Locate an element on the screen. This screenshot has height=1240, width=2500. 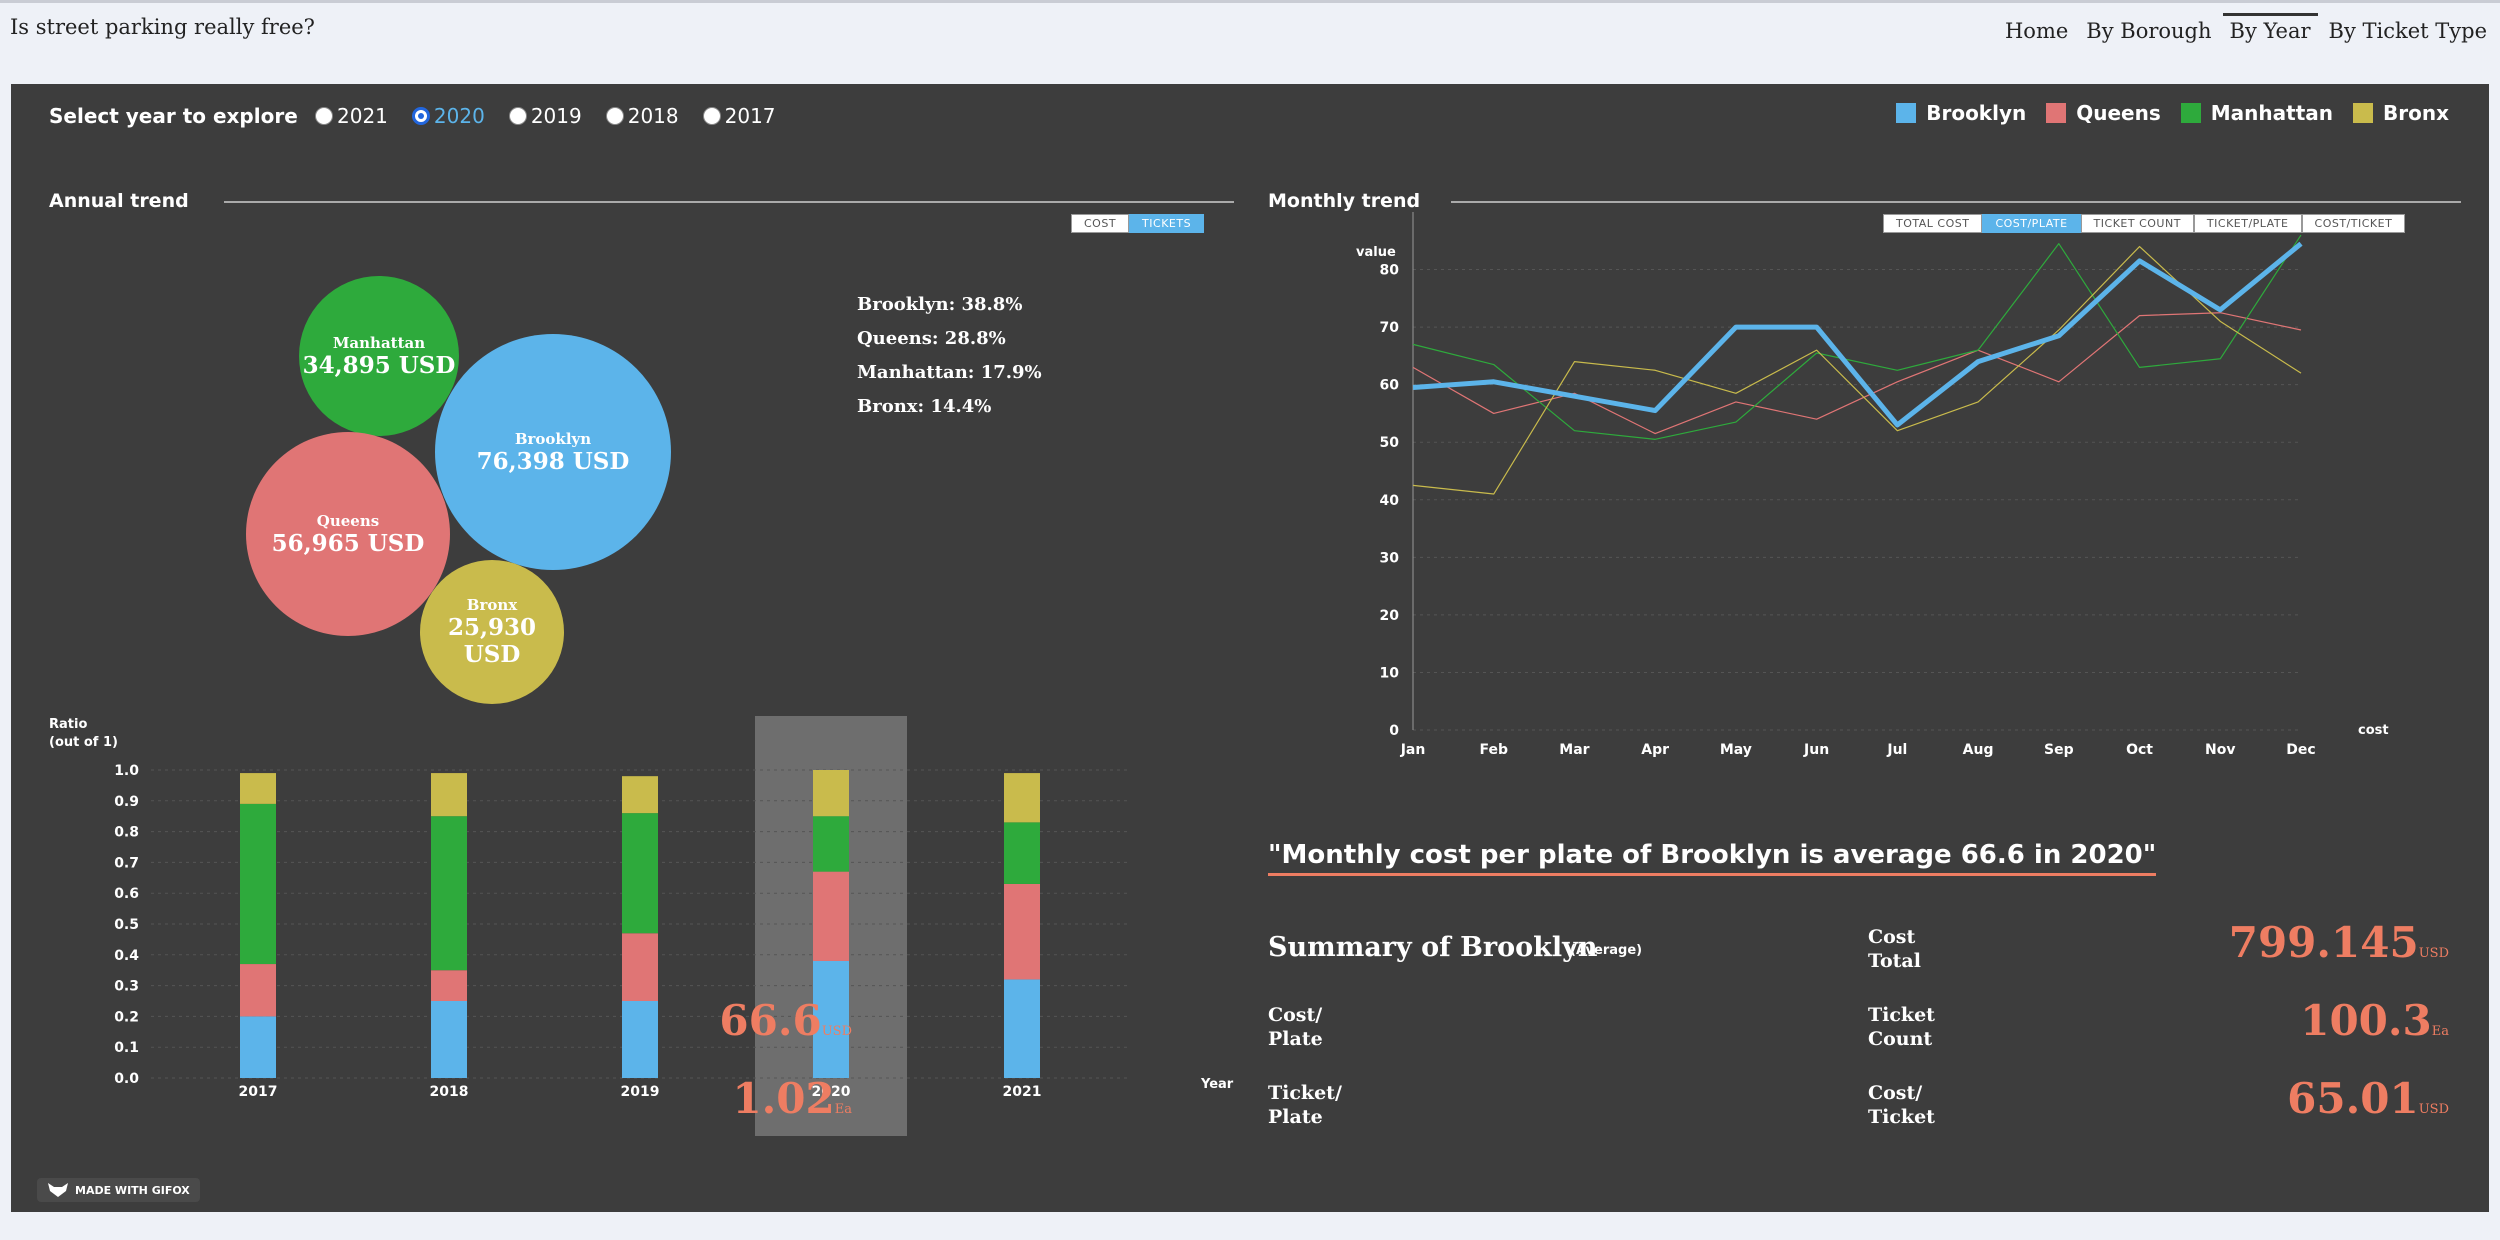
toggle-total-cost: TOTAL COST is located at coordinates (1933, 223).